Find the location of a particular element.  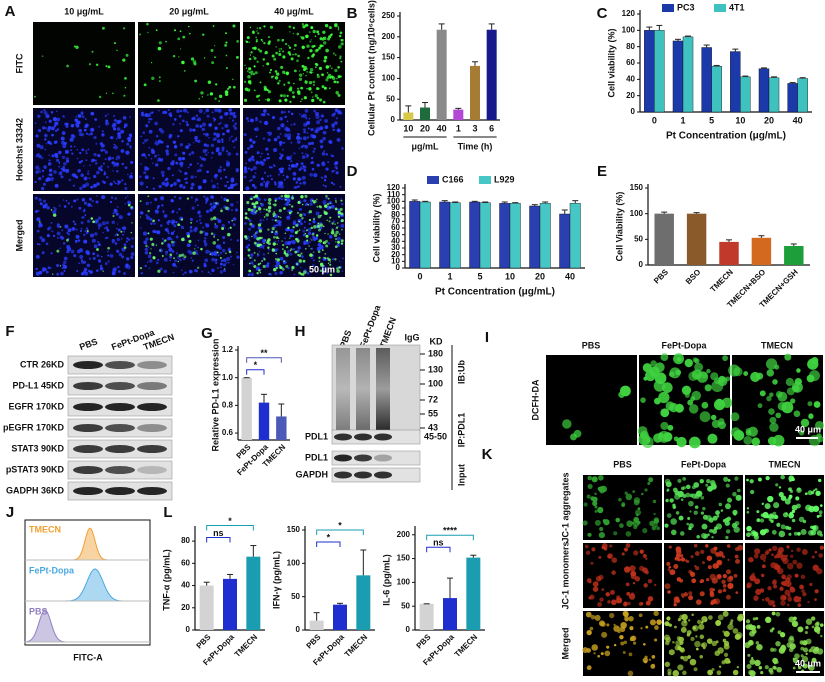

significance-label: * is located at coordinates (340, 525).